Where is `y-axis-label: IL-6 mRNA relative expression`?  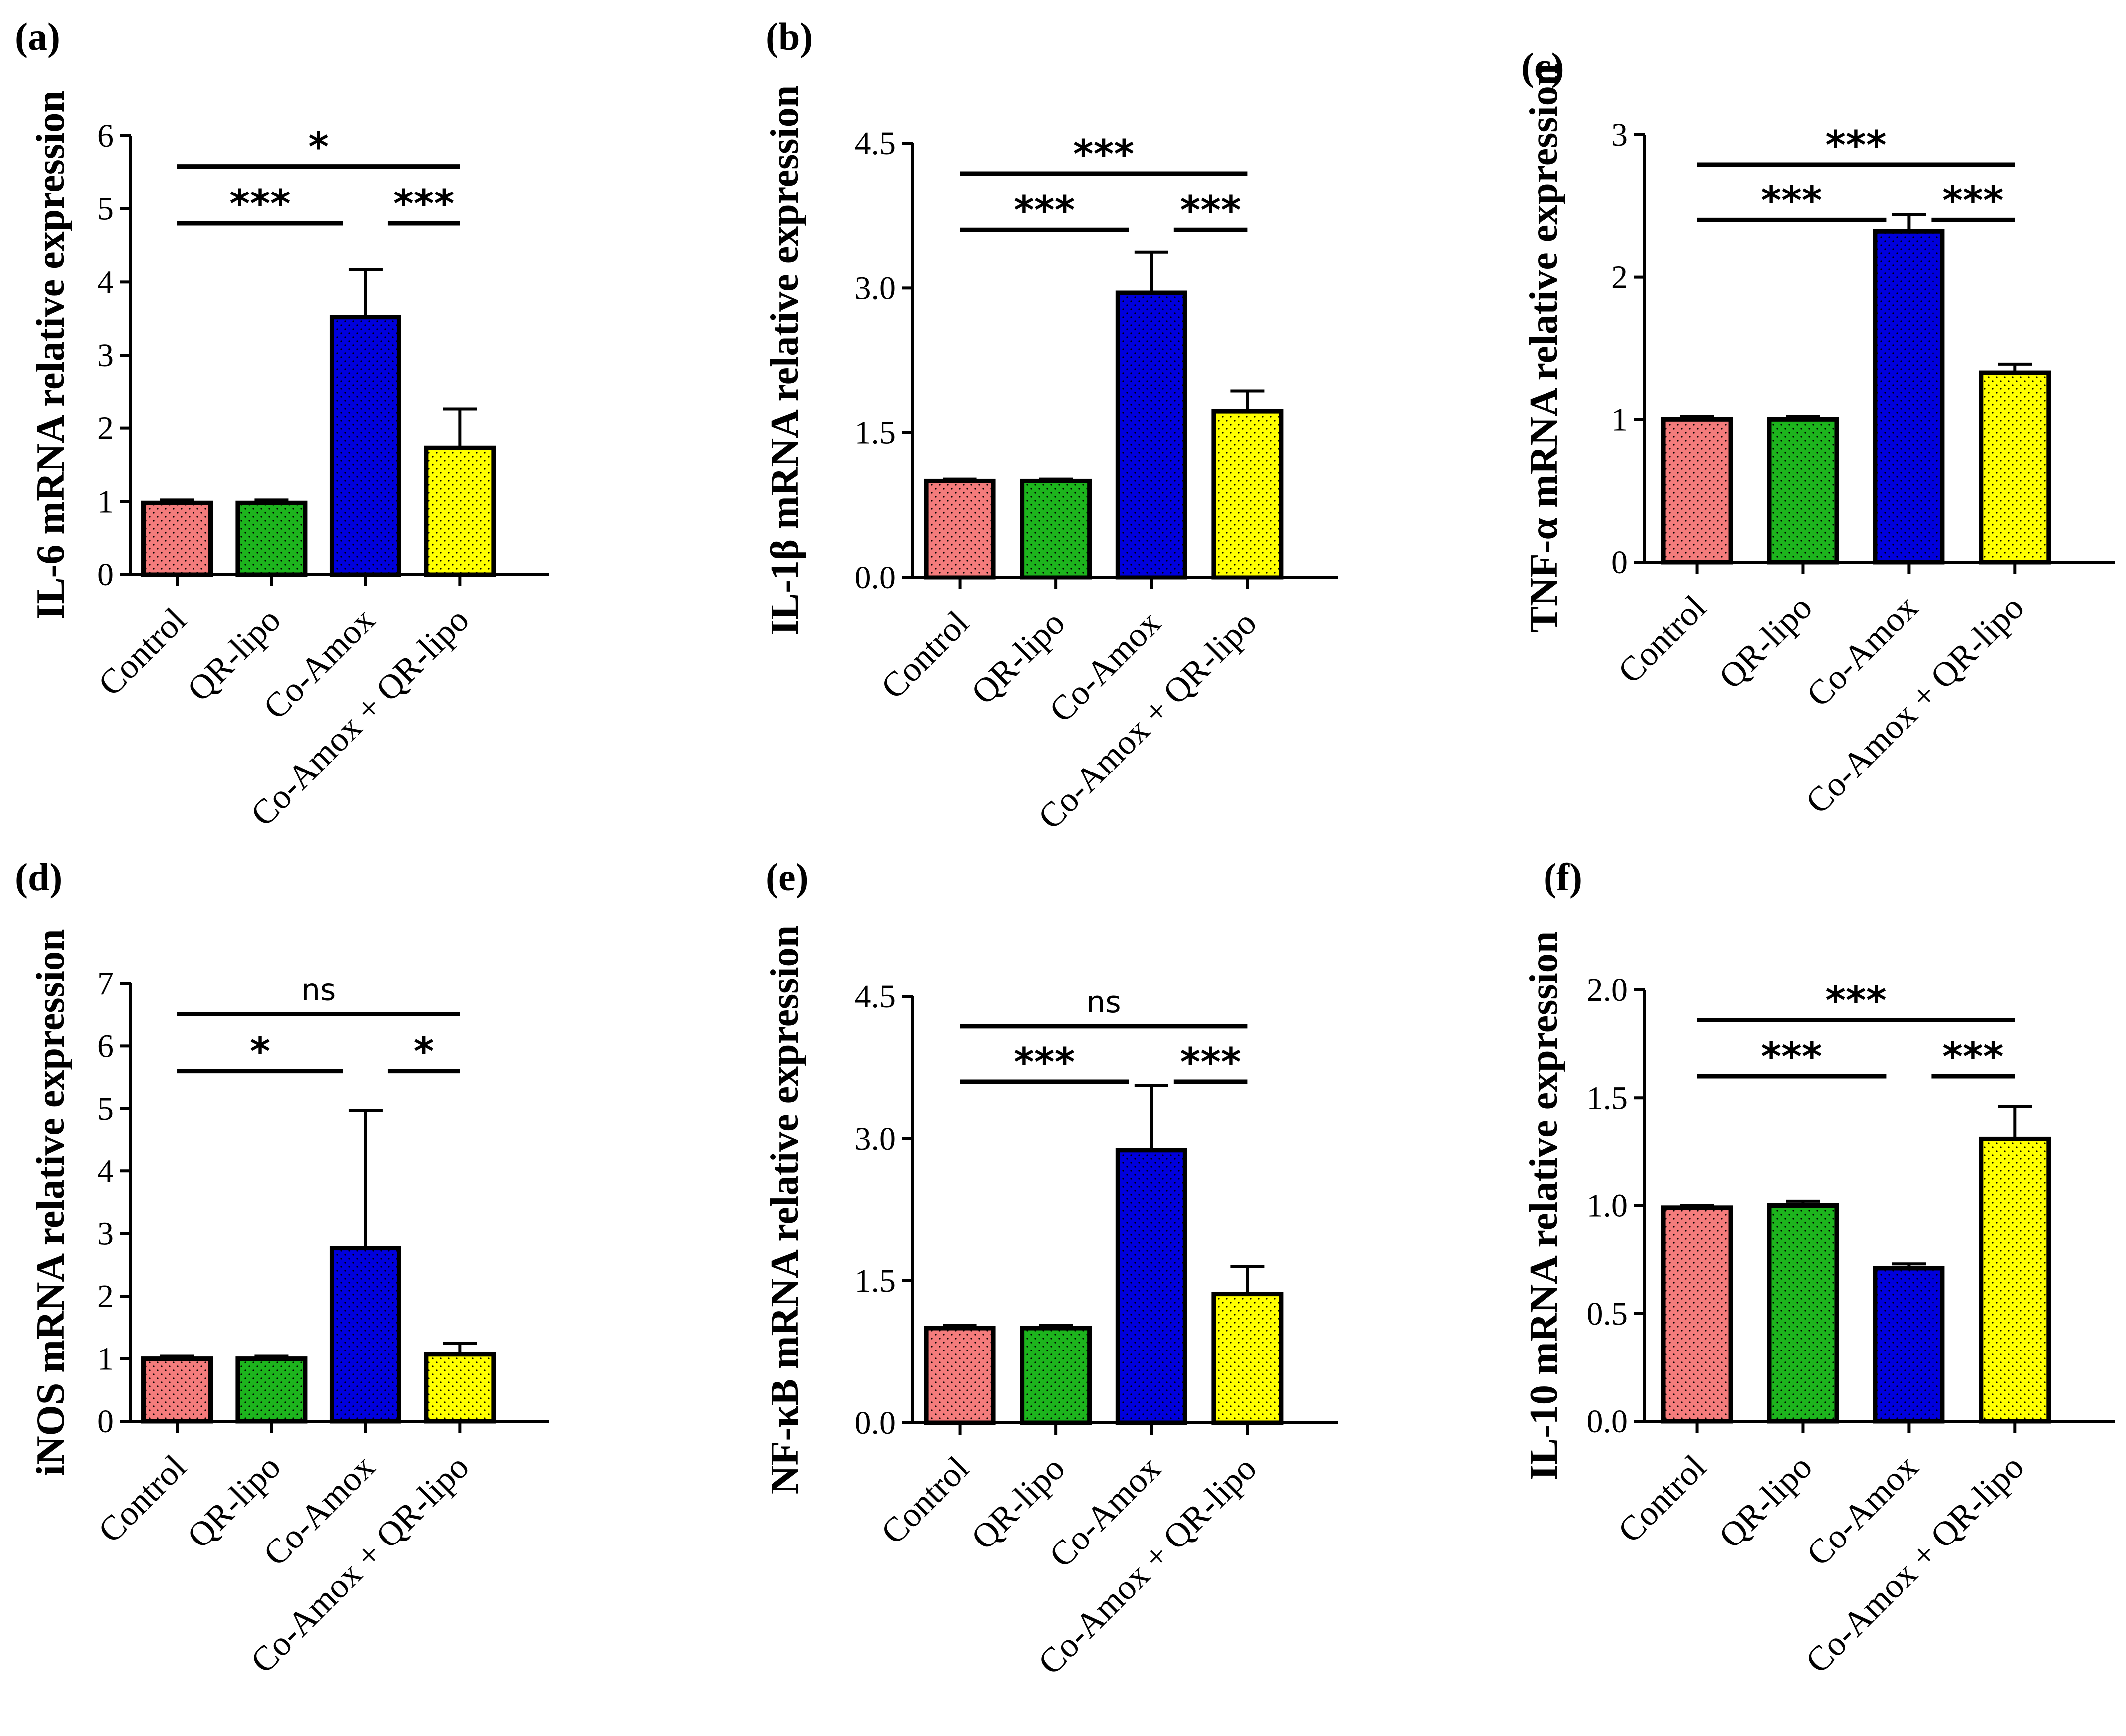
y-axis-label: IL-6 mRNA relative expression is located at coordinates (51, 354).